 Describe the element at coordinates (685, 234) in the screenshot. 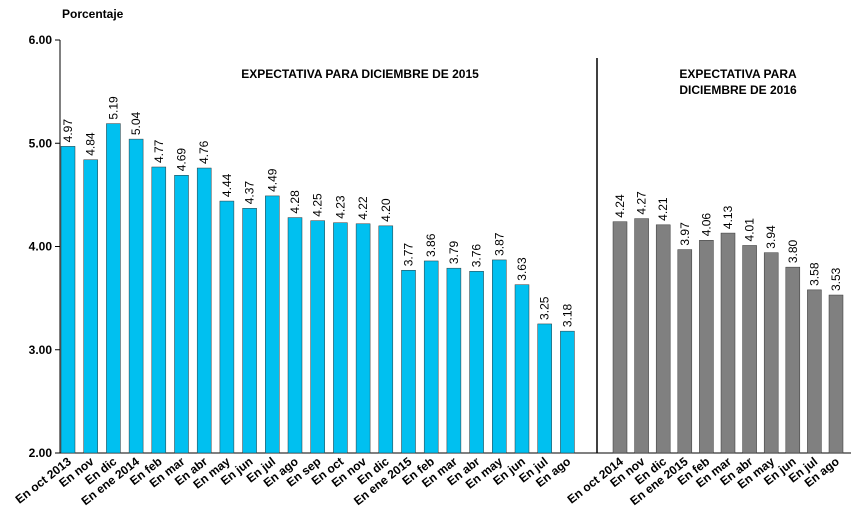

I see `value-label: 3.97` at that location.